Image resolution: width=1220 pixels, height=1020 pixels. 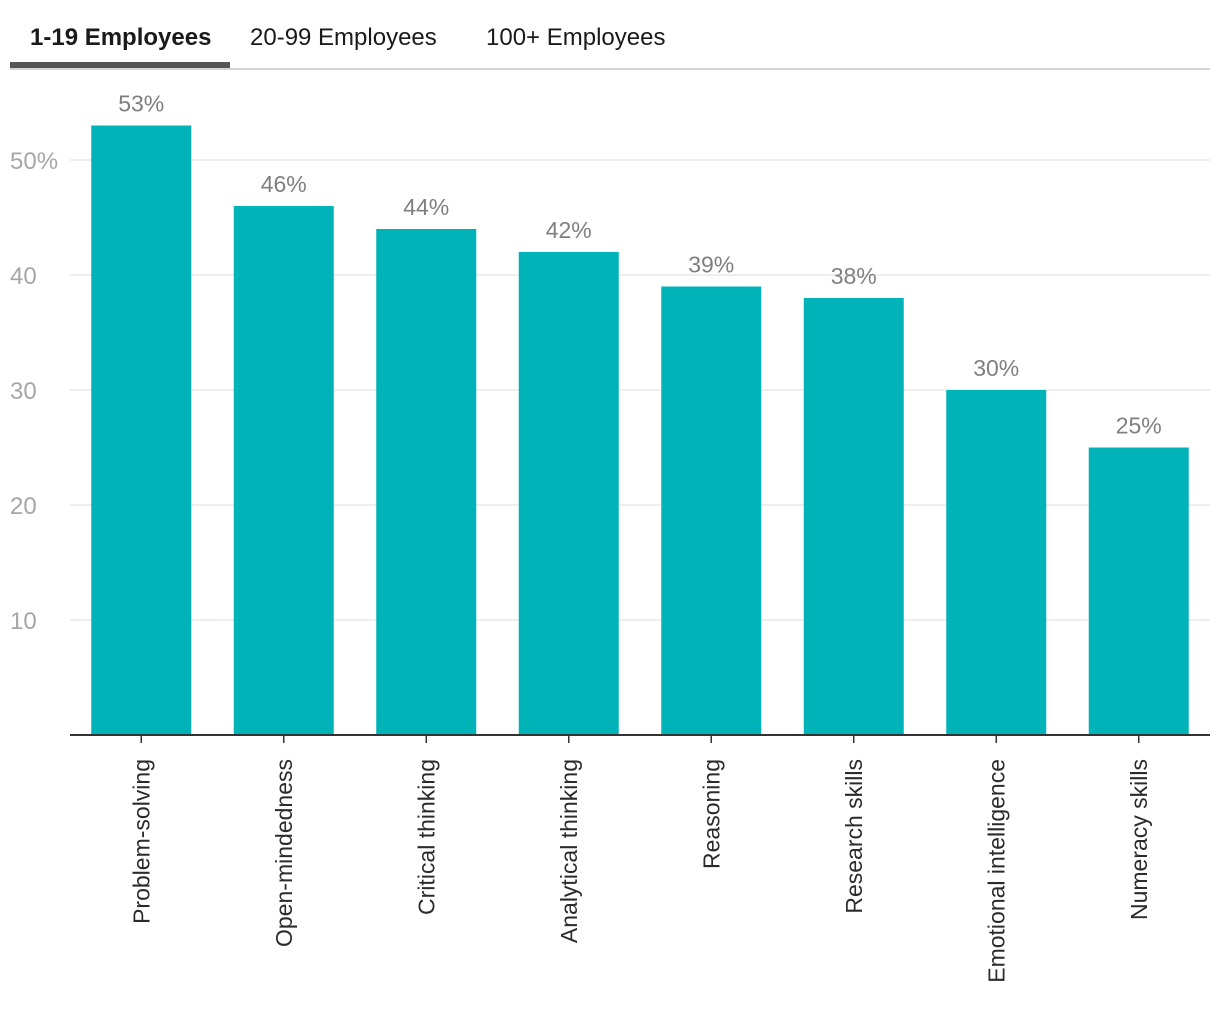 I want to click on data-label: 42%, so click(x=569, y=230).